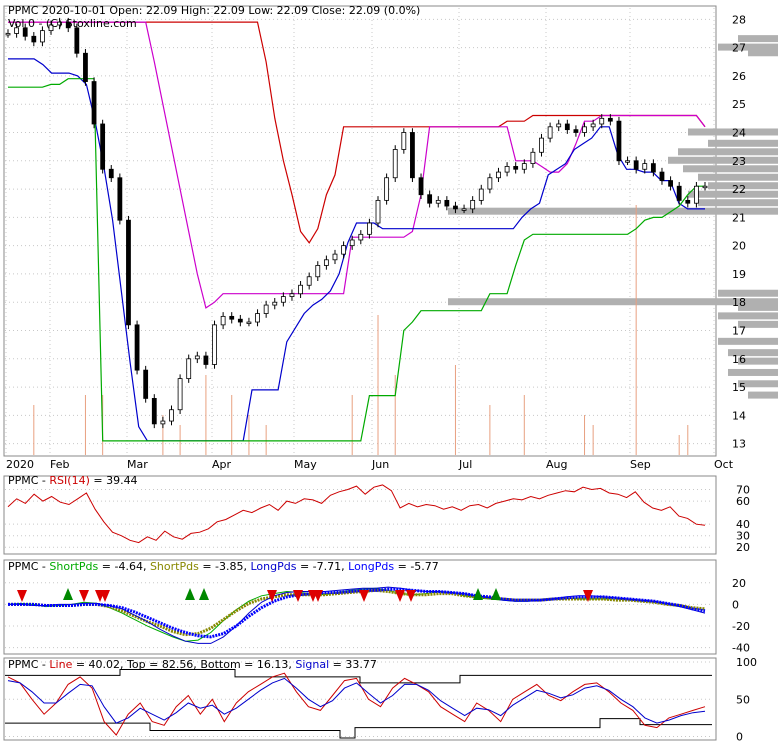 The width and height of the screenshot is (780, 745). I want to click on y-tick-label: 23, so click(739, 161).